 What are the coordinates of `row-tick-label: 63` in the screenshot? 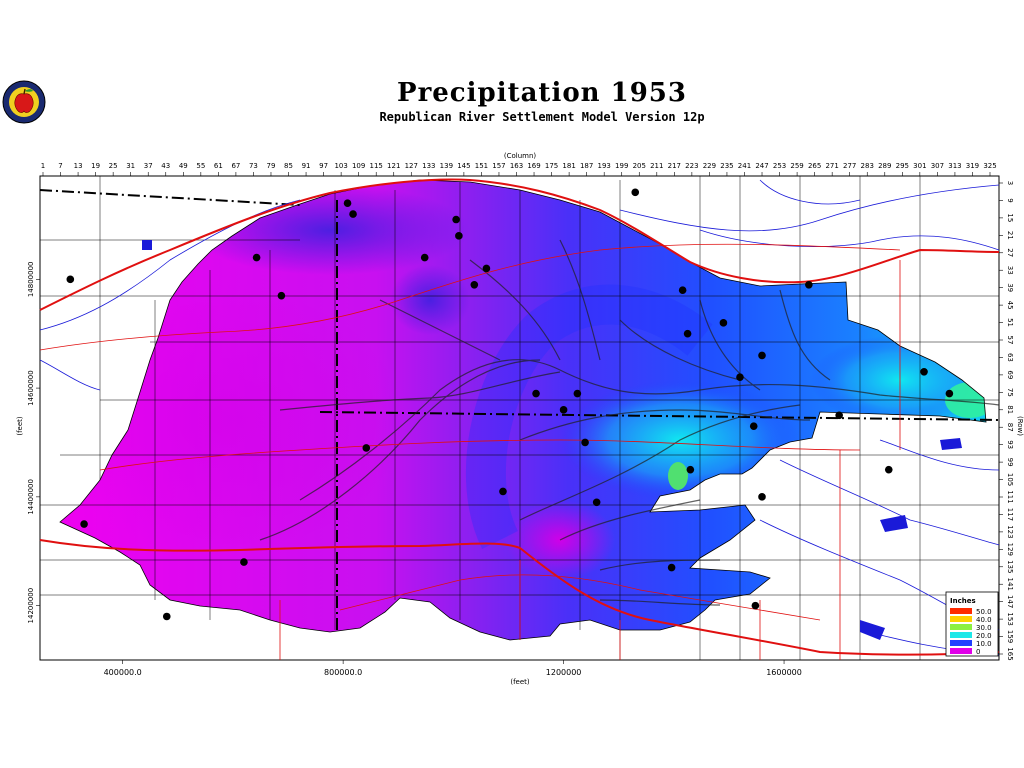 It's located at (1010, 357).